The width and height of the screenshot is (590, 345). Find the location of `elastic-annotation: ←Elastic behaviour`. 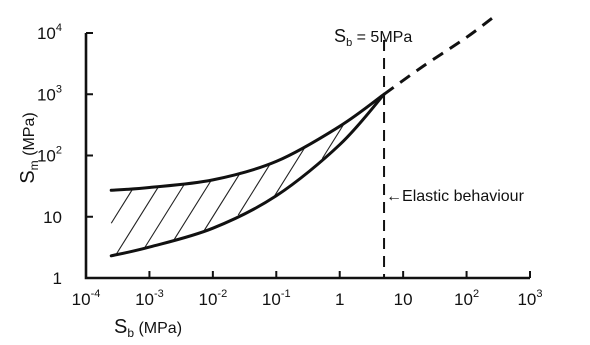

elastic-annotation: ←Elastic behaviour is located at coordinates (455, 196).